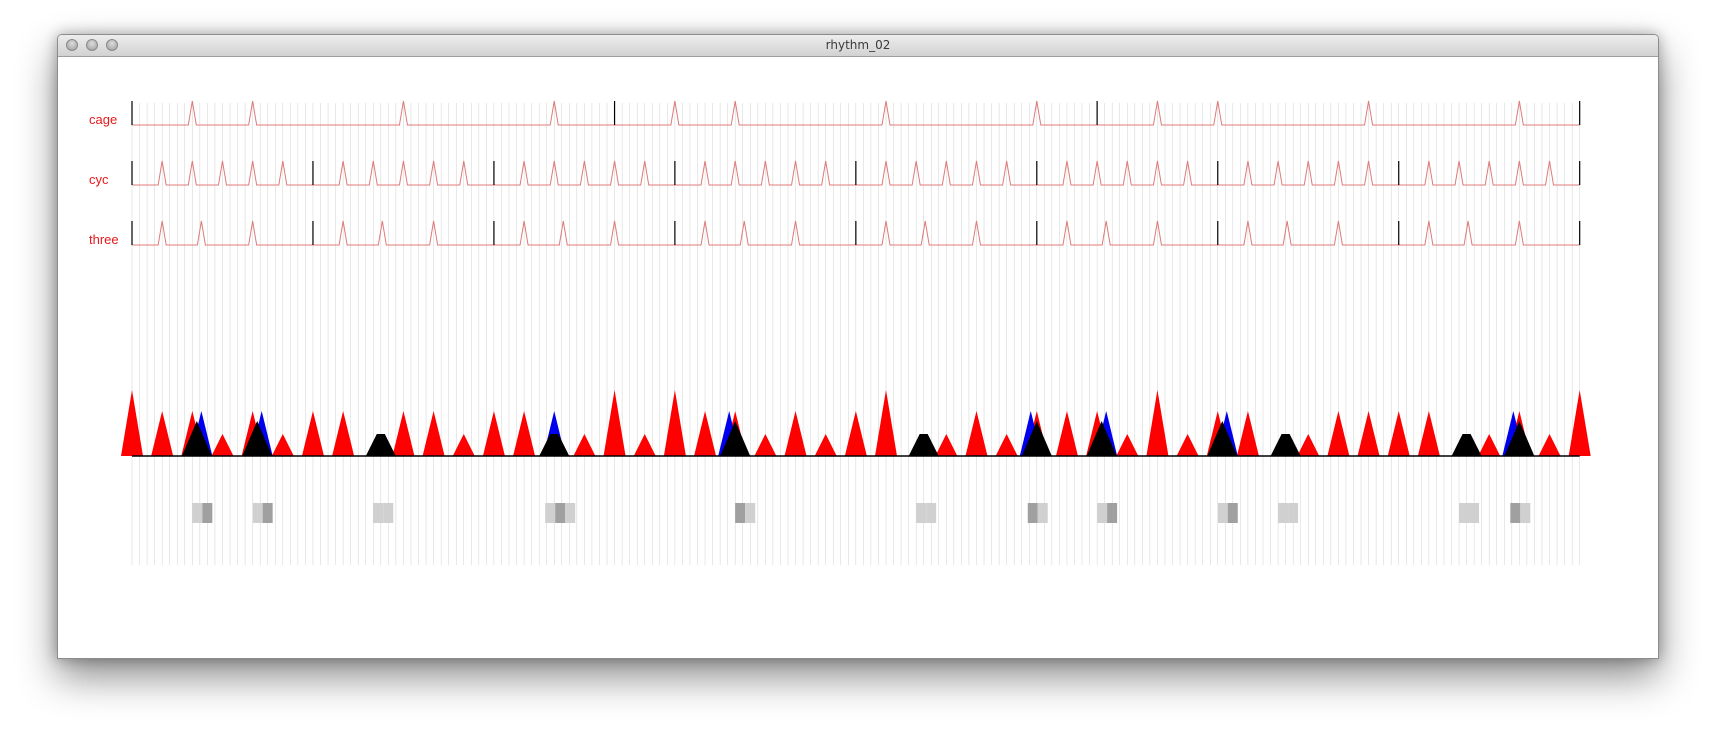 This screenshot has width=1714, height=736. Describe the element at coordinates (72, 45) in the screenshot. I see `close-button` at that location.